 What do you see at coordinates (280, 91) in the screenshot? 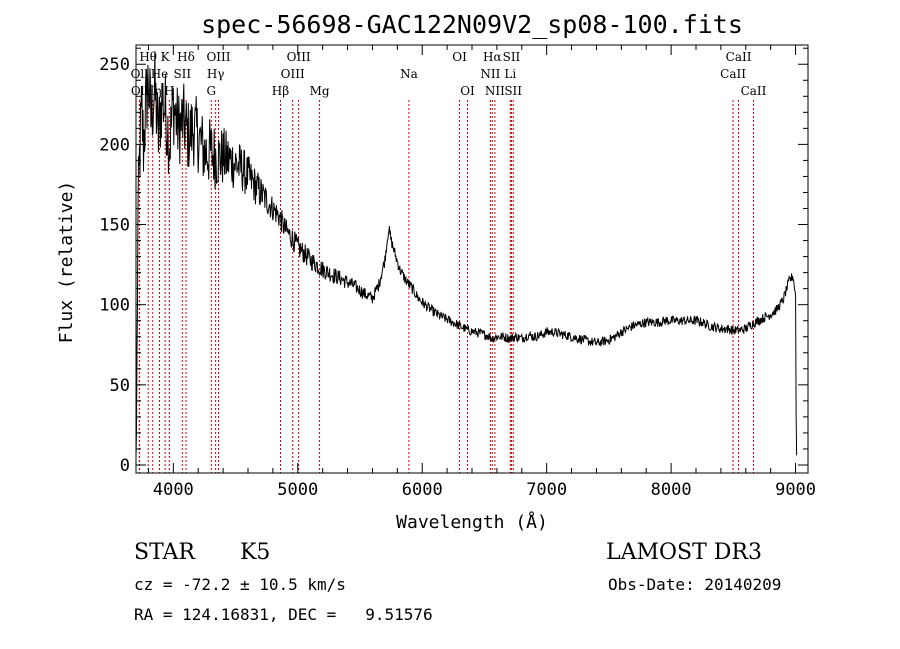
I see `spectral-line-label: Hβ` at bounding box center [280, 91].